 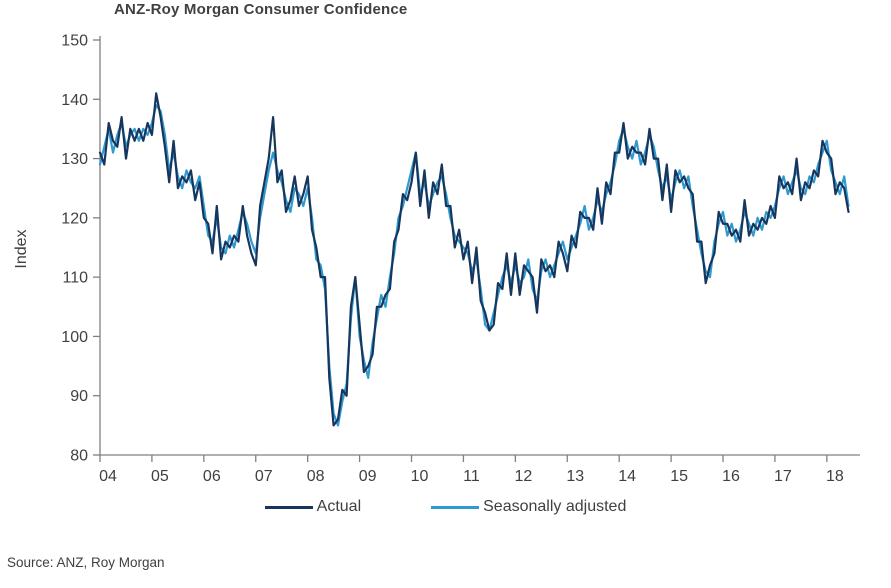 I want to click on source-attribution: Source: ANZ, Roy Morgan, so click(x=86, y=562).